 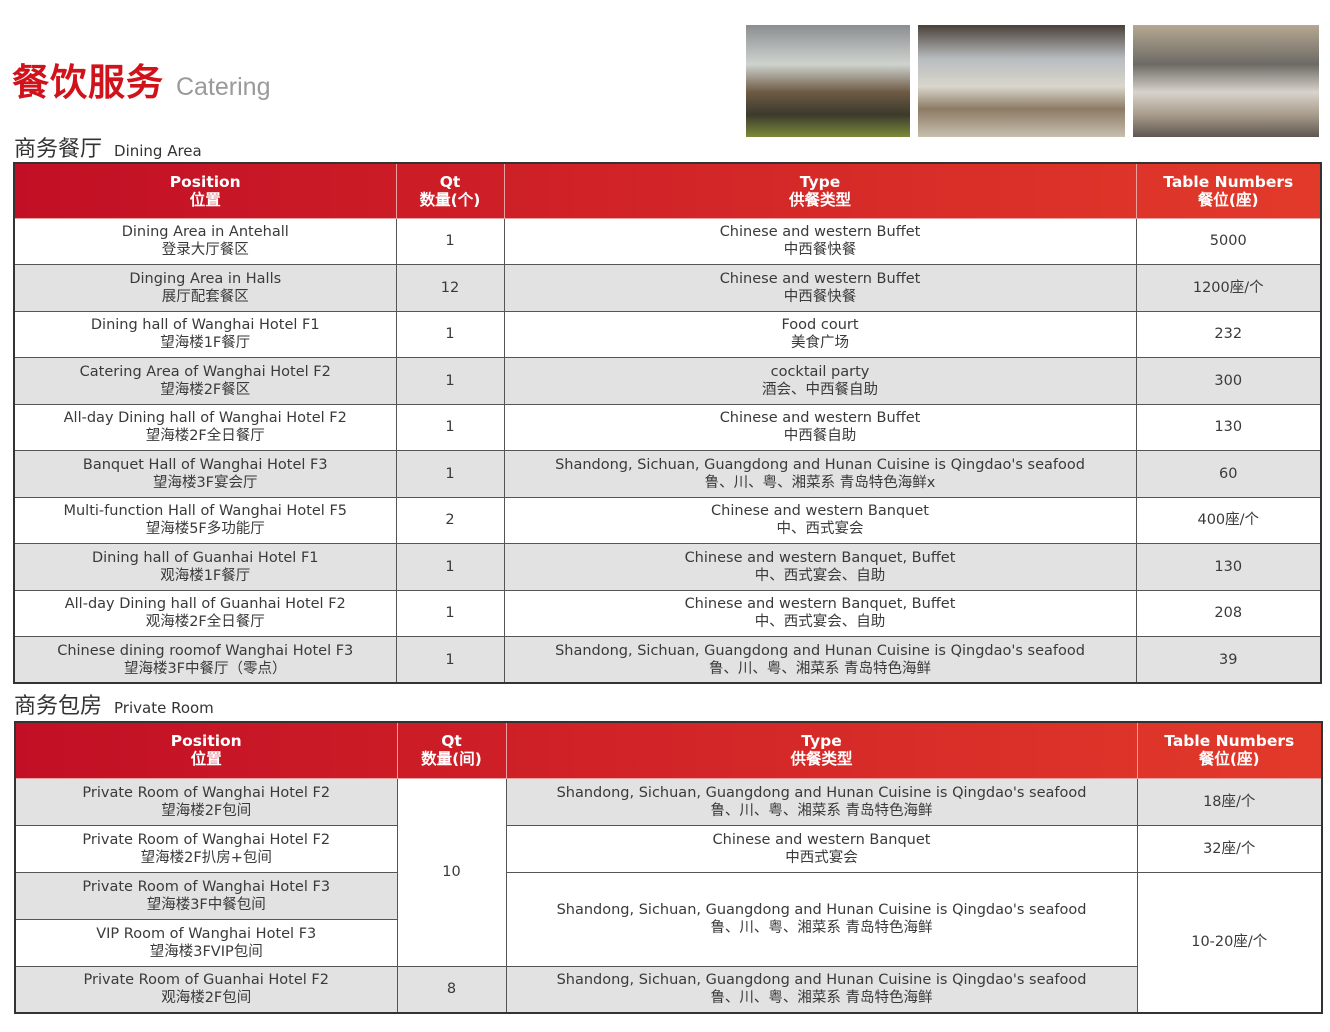 I want to click on dining-photo, so click(x=828, y=81).